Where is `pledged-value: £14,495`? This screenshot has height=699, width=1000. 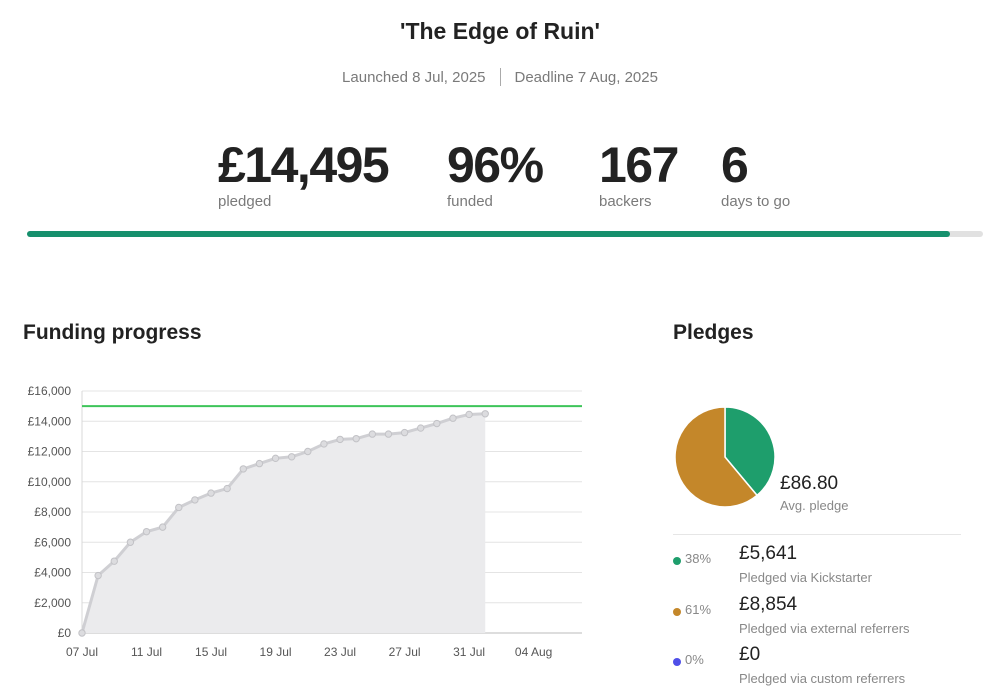 pledged-value: £14,495 is located at coordinates (304, 165).